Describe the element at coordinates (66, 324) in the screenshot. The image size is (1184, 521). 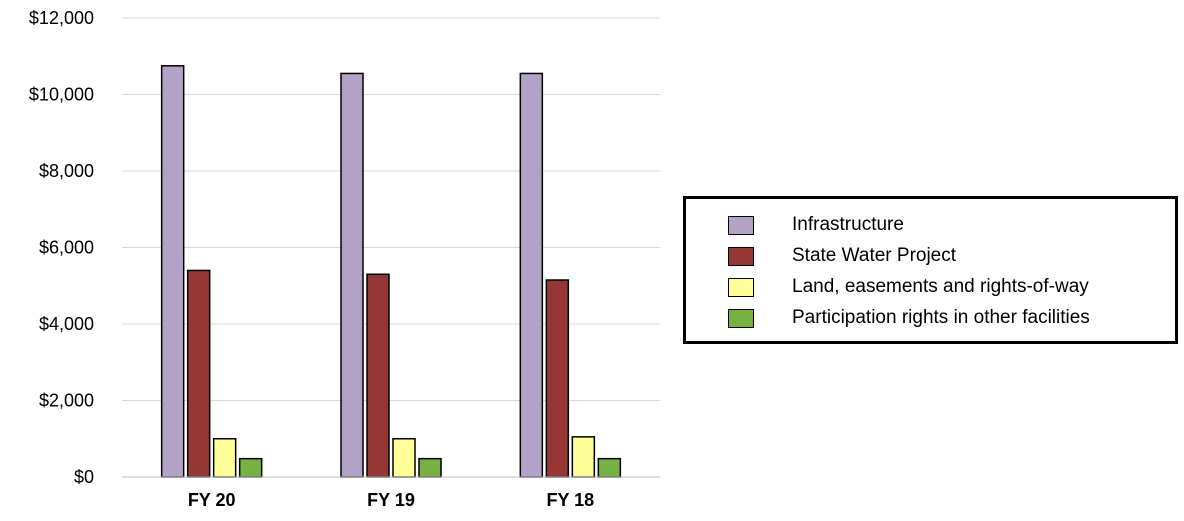
I see `y-tick-label: $4,000` at that location.